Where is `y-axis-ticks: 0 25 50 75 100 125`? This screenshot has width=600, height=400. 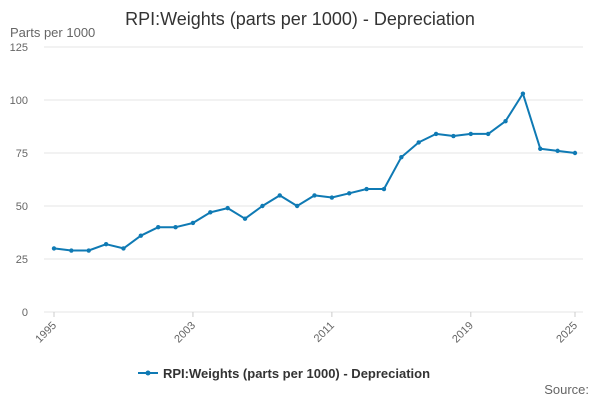
y-axis-ticks: 0 25 50 75 100 125 is located at coordinates (19, 180).